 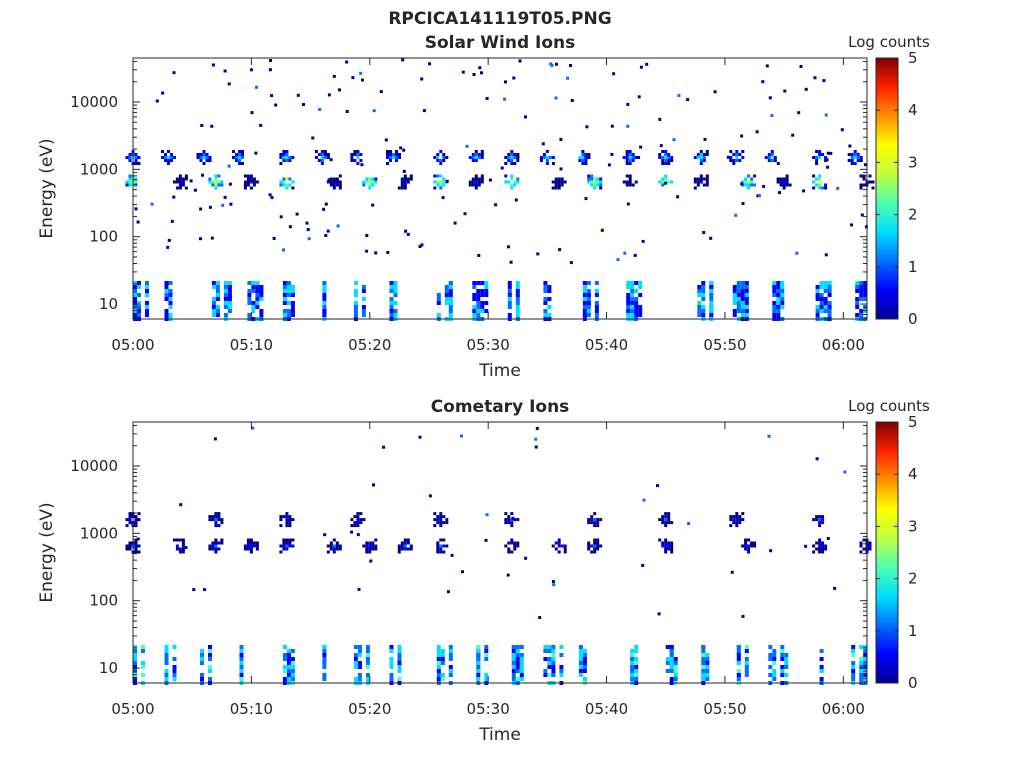 I want to click on panel-title: Cometary Ions, so click(x=500, y=407).